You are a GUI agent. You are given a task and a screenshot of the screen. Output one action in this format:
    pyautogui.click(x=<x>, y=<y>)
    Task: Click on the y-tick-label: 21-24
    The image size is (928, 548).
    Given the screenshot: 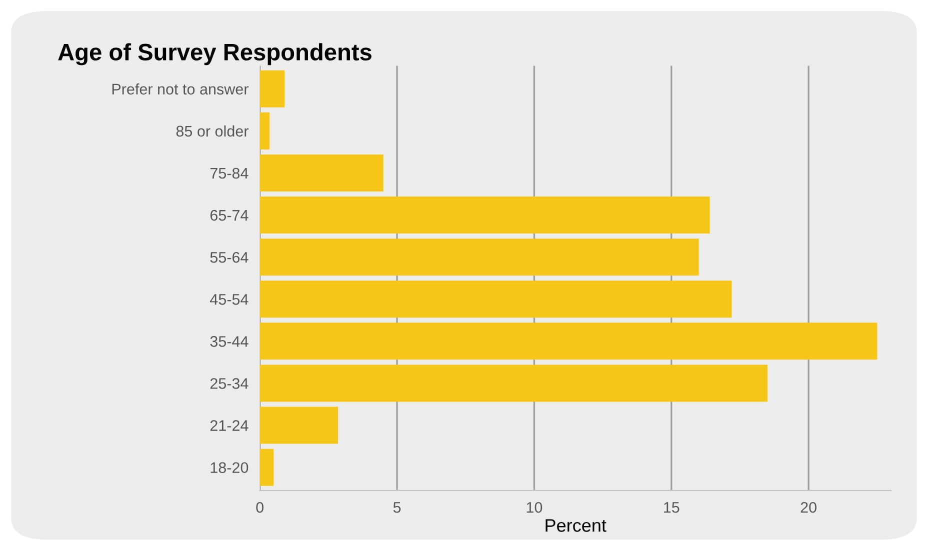 What is the action you would take?
    pyautogui.click(x=229, y=425)
    